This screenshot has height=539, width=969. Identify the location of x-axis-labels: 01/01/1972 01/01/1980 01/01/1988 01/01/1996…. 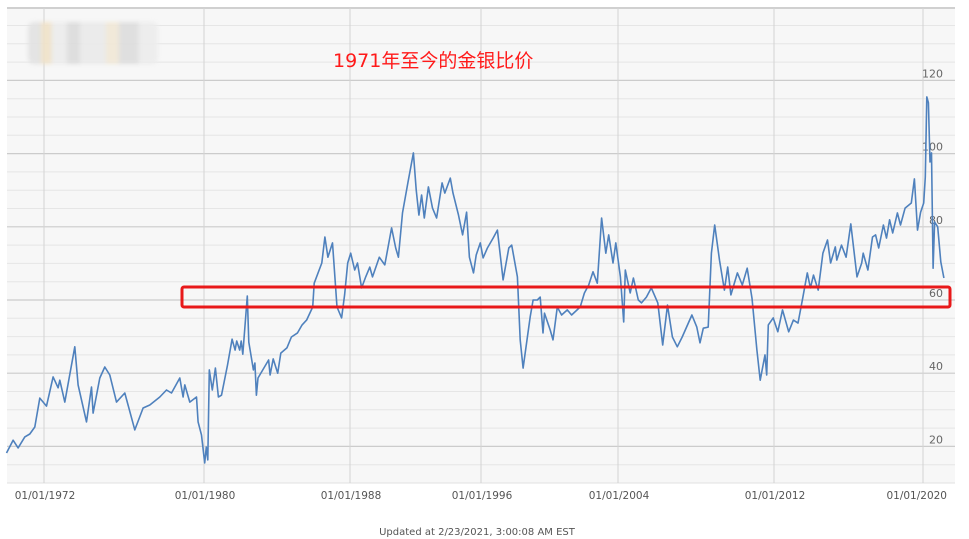
(481, 496).